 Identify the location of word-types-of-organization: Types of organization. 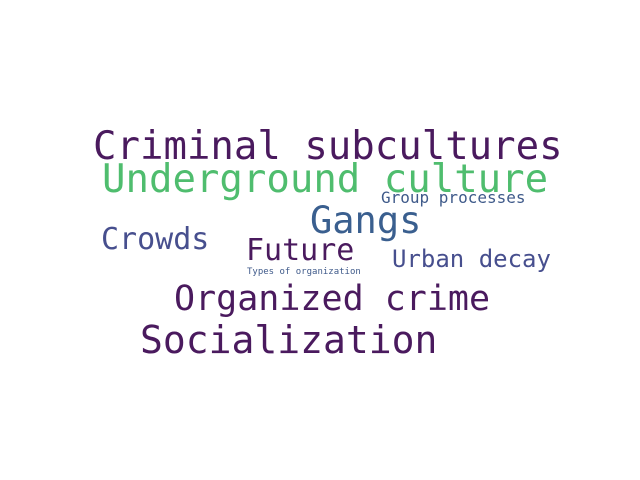
(304, 272).